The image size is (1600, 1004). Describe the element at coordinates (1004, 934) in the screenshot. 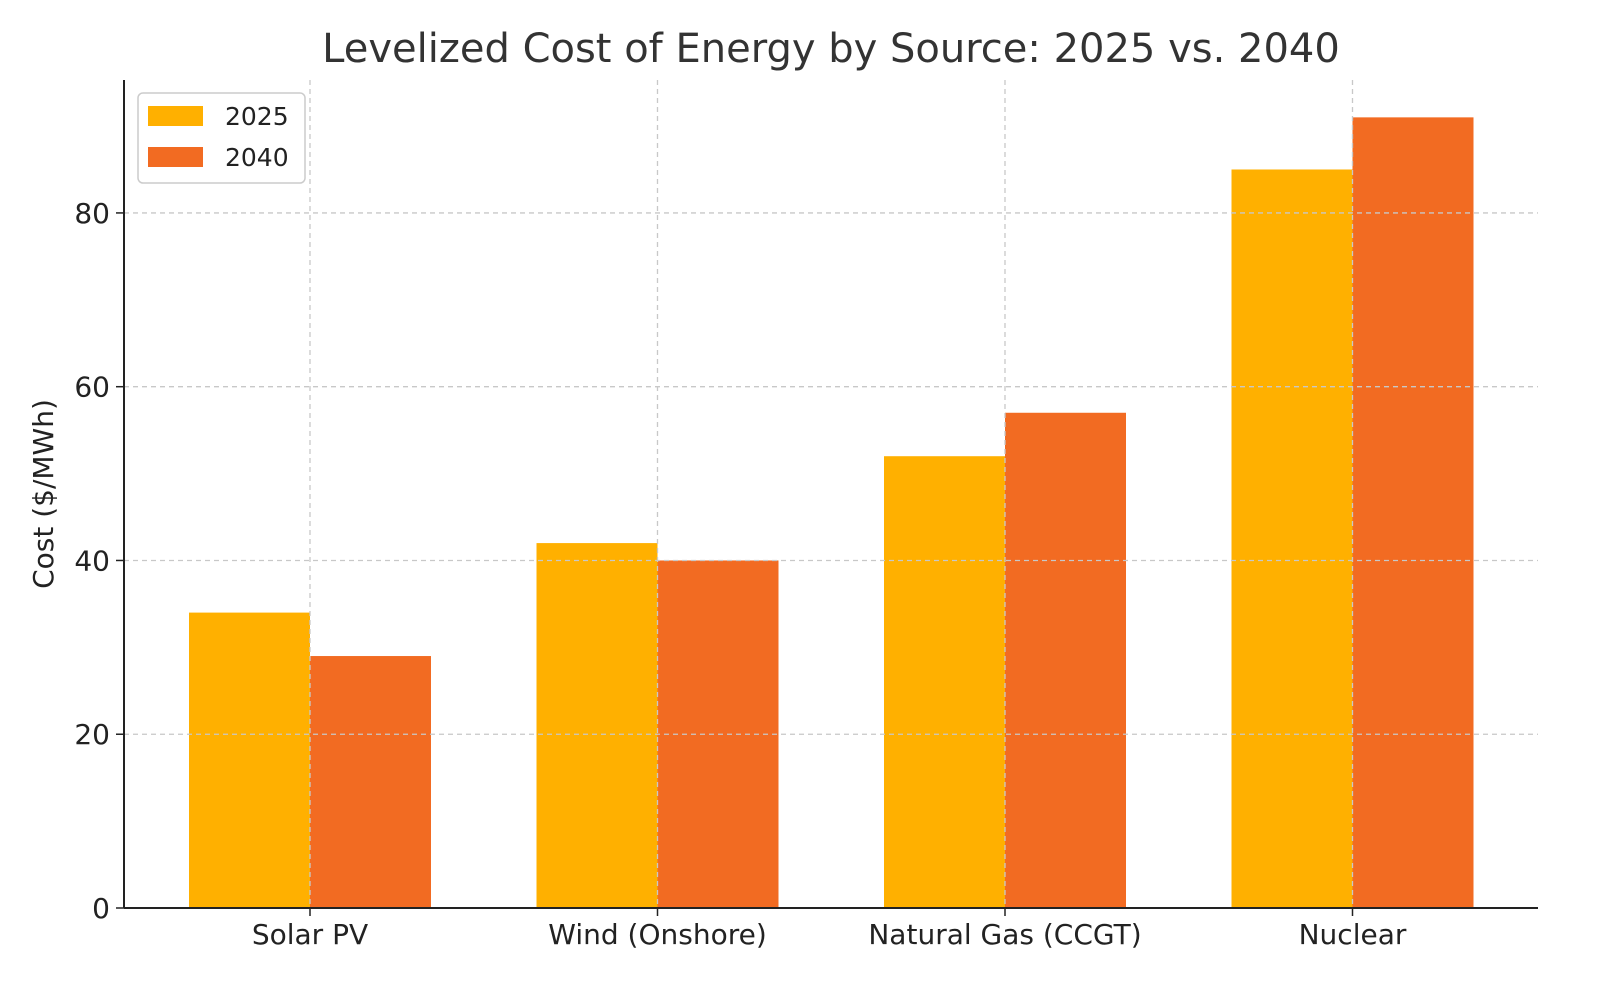

I see `x-tick-label: Natural Gas (CCGT)` at that location.